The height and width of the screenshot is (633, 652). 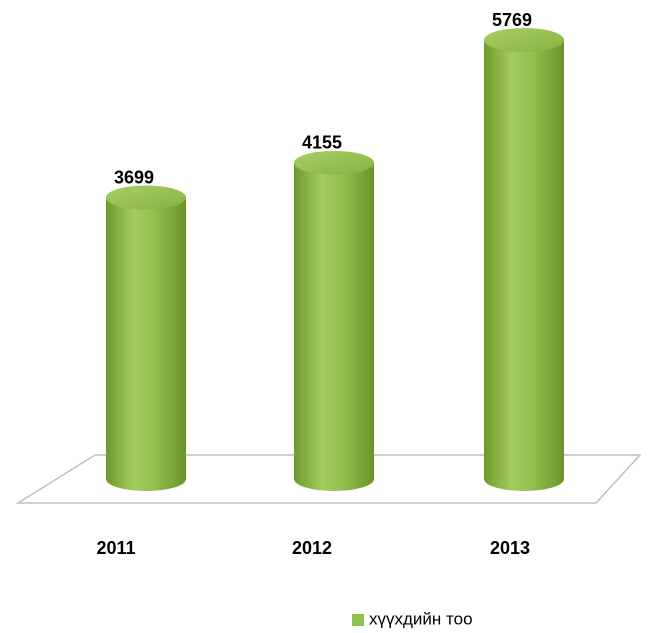 I want to click on legend-label: хүүхдийн тоо, so click(x=421, y=618).